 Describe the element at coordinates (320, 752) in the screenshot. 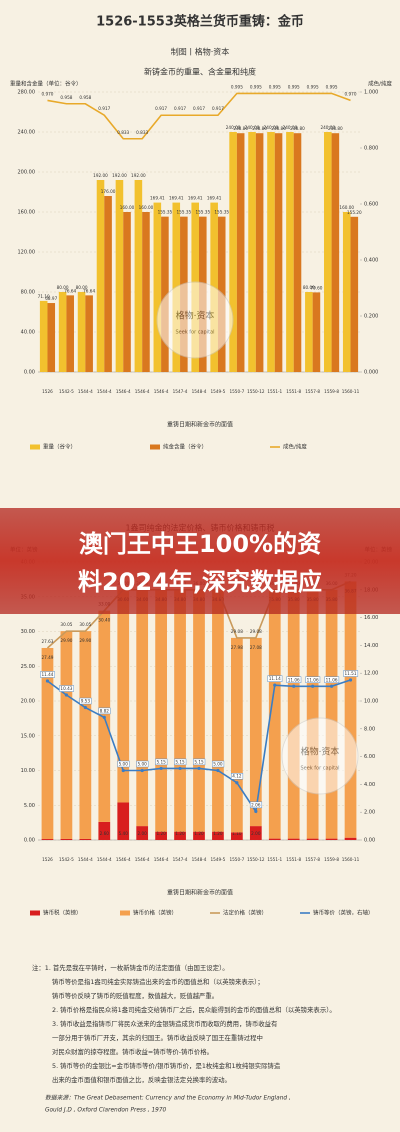

I see `watermark-title: 格物·资本` at that location.